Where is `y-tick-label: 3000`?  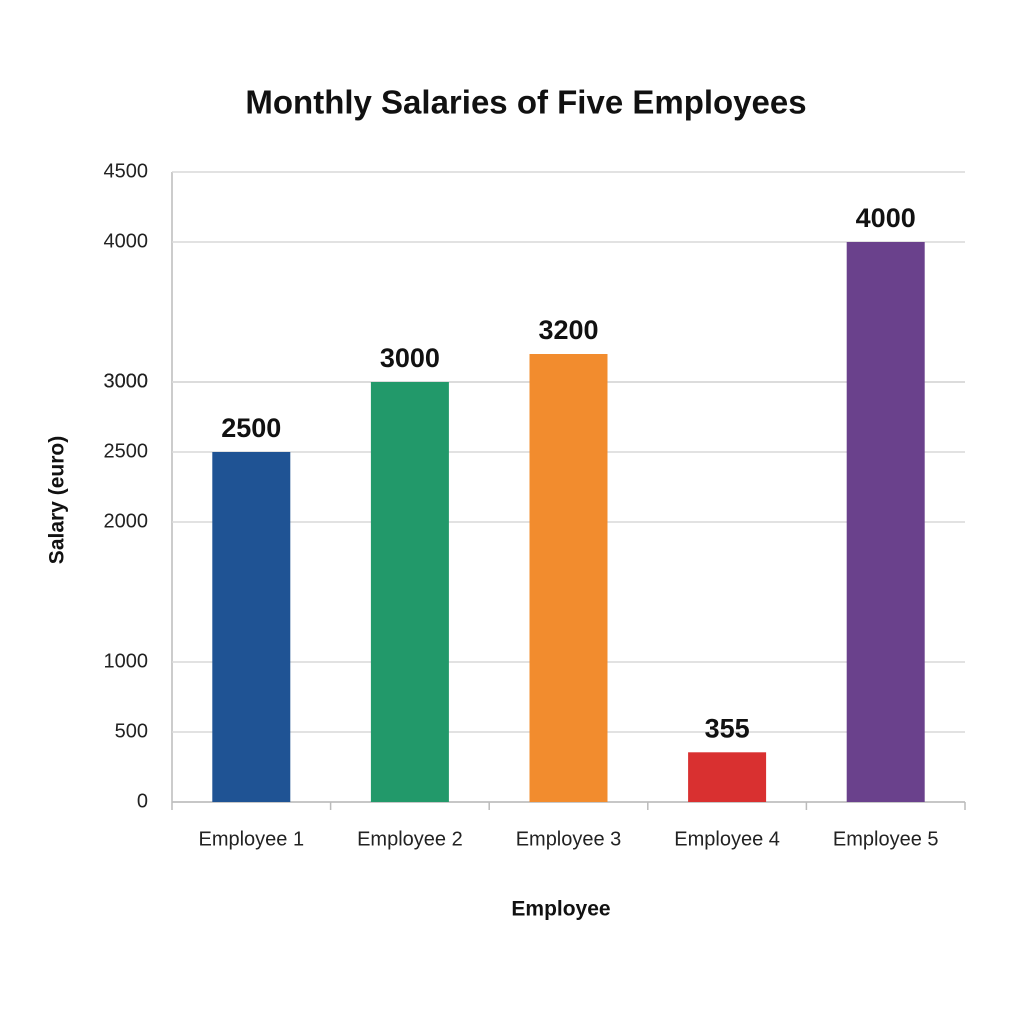
y-tick-label: 3000 is located at coordinates (126, 381).